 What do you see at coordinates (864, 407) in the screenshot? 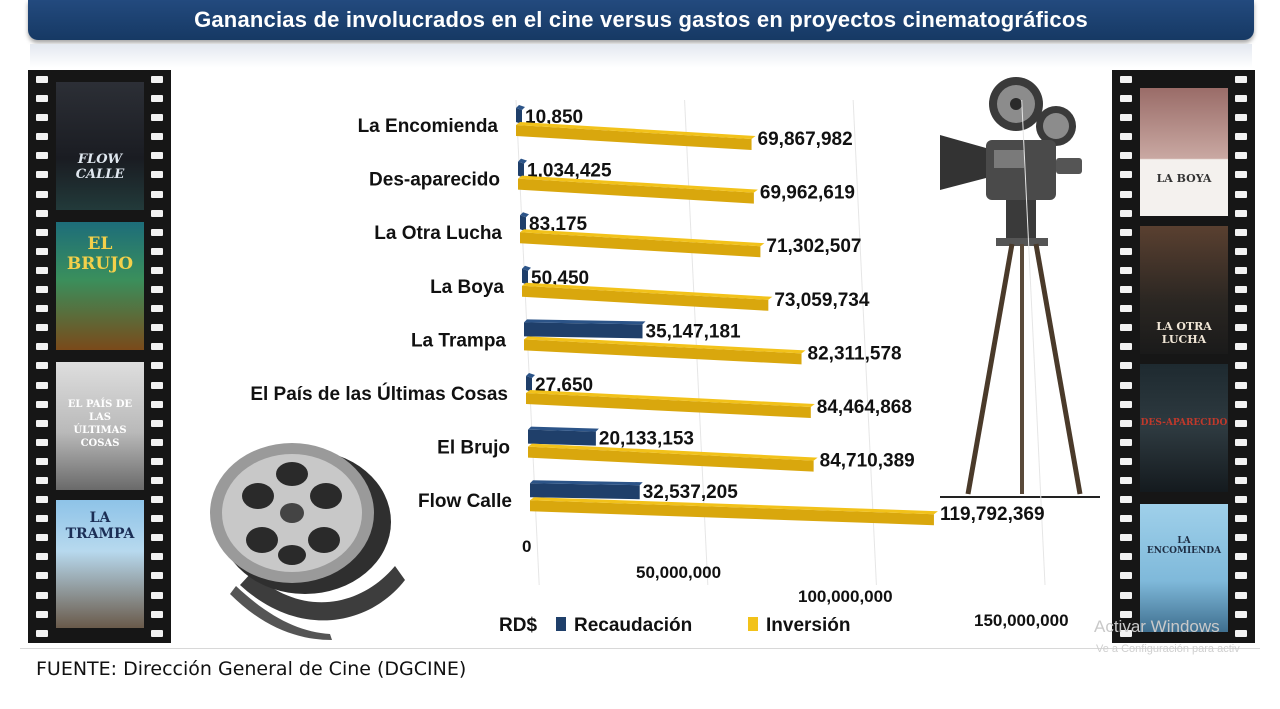
I see `data-label-inversion: 84,464,868` at bounding box center [864, 407].